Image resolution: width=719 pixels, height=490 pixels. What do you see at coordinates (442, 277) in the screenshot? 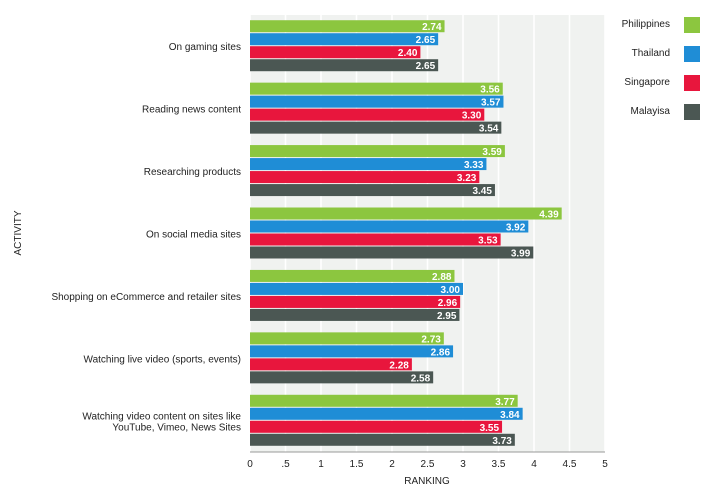
I see `value-label: 2.88` at bounding box center [442, 277].